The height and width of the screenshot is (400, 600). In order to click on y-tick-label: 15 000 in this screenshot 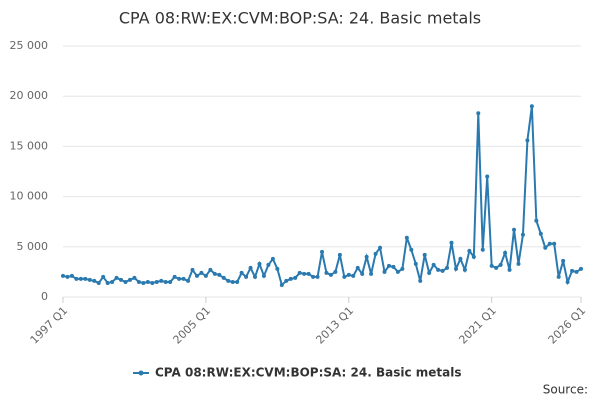, I will do `click(29, 145)`.